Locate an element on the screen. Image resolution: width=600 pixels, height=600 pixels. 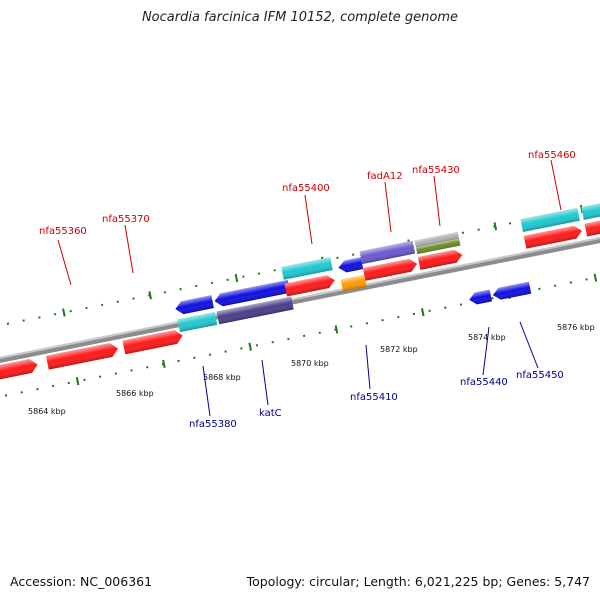
leader-nfa55400 is located at coordinates (308, 219).